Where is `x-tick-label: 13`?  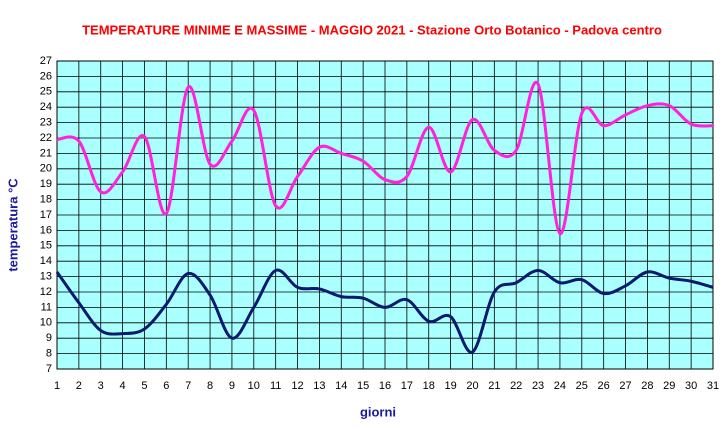 x-tick-label: 13 is located at coordinates (319, 386).